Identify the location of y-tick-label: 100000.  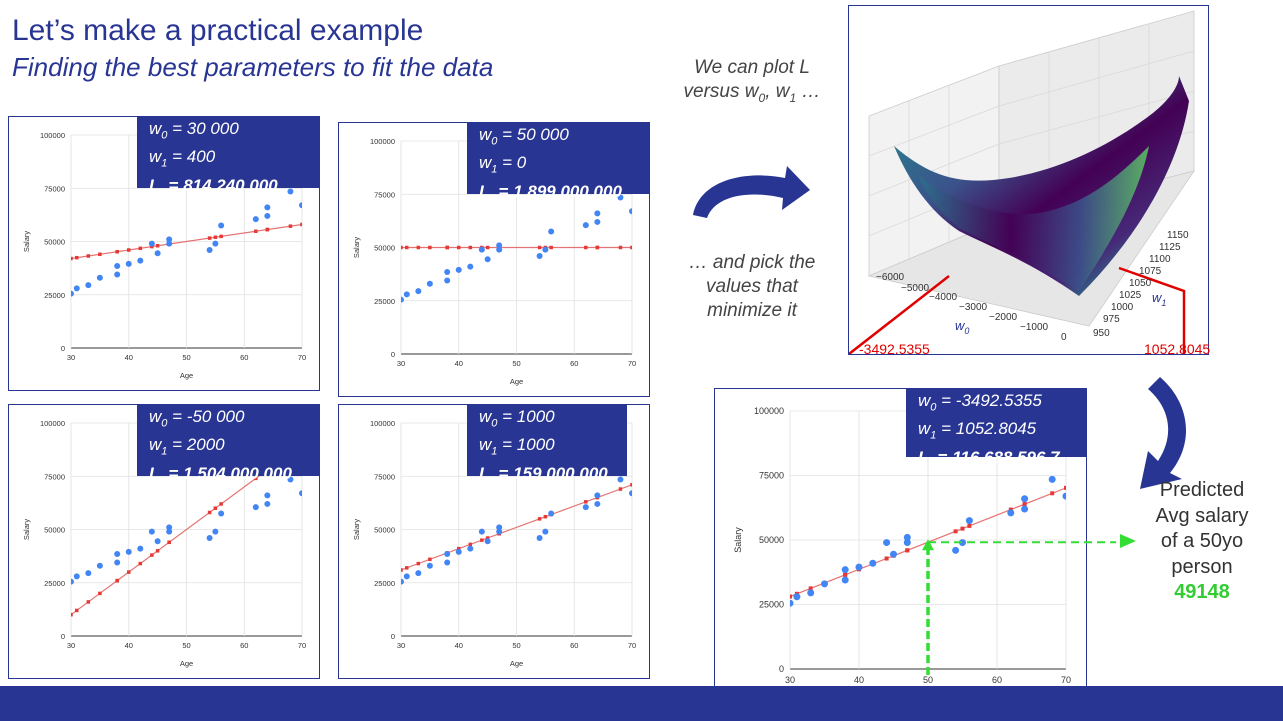
(382, 141).